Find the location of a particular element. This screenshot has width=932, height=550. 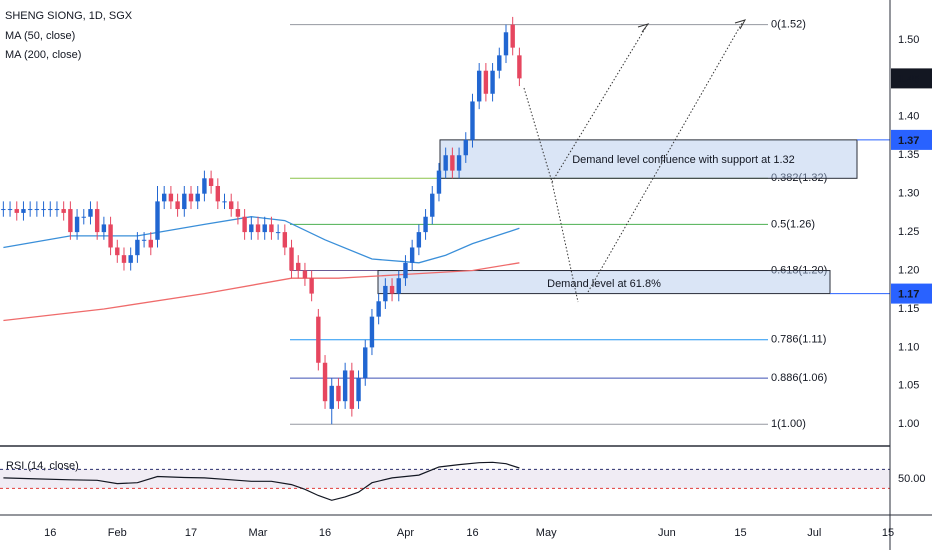

legend-title: SHENG SIONG, 1D, SGX is located at coordinates (69, 16).